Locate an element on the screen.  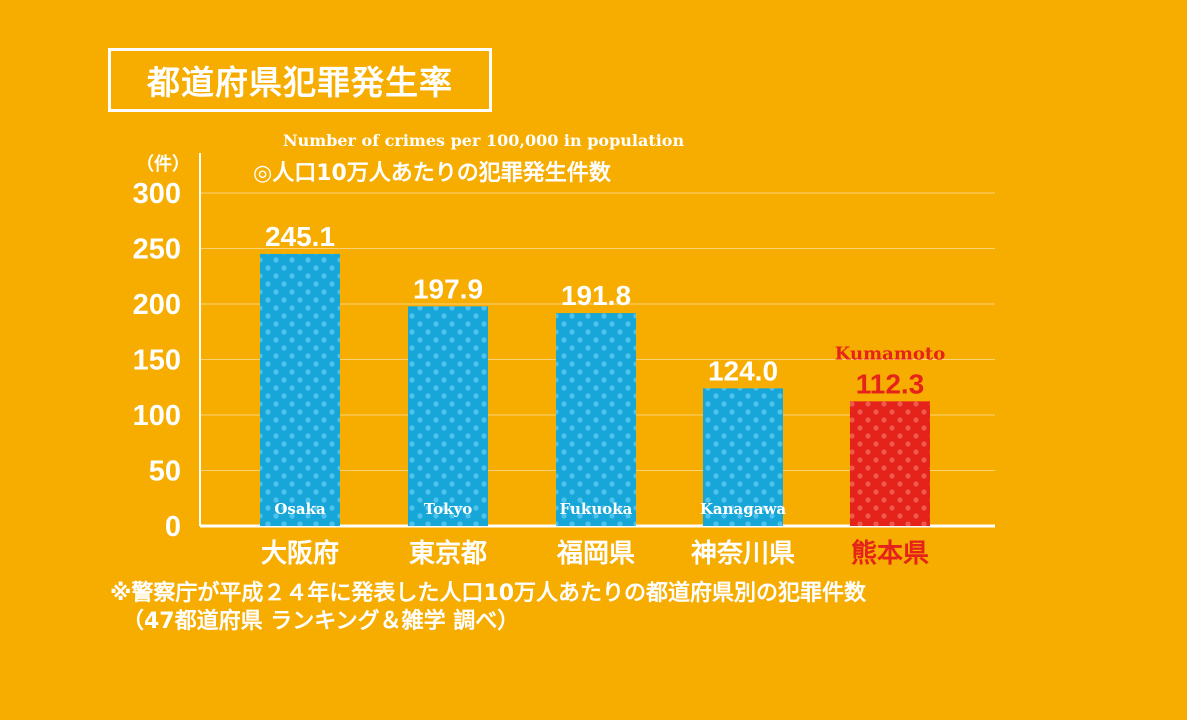
x-category-label: 熊本県 is located at coordinates (890, 553).